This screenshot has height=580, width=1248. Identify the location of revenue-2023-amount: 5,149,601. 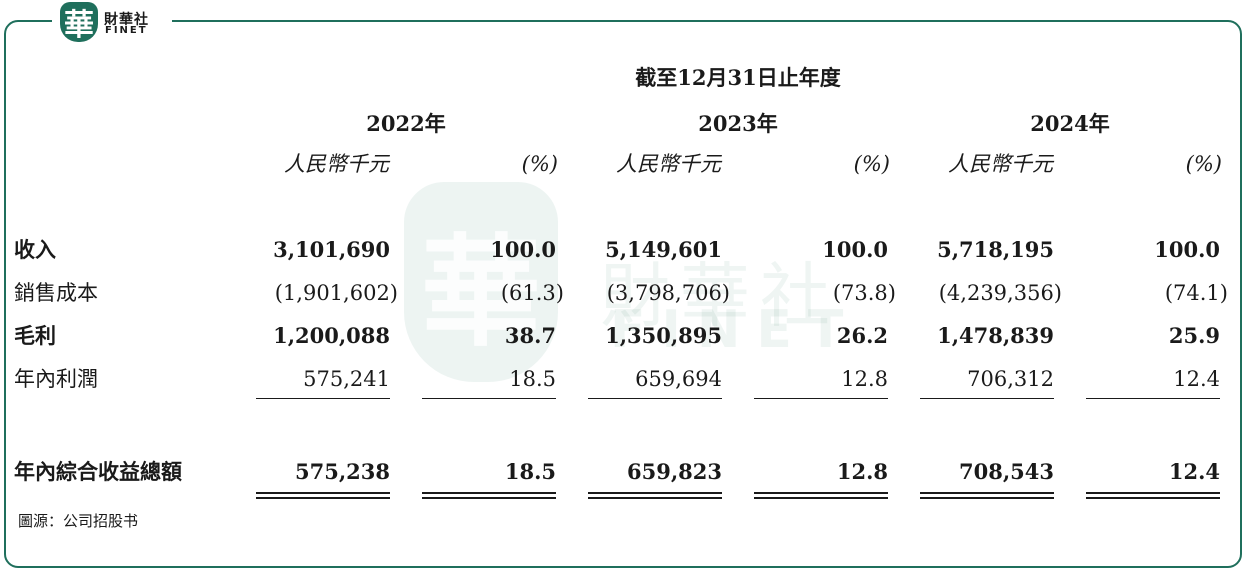
(663, 249).